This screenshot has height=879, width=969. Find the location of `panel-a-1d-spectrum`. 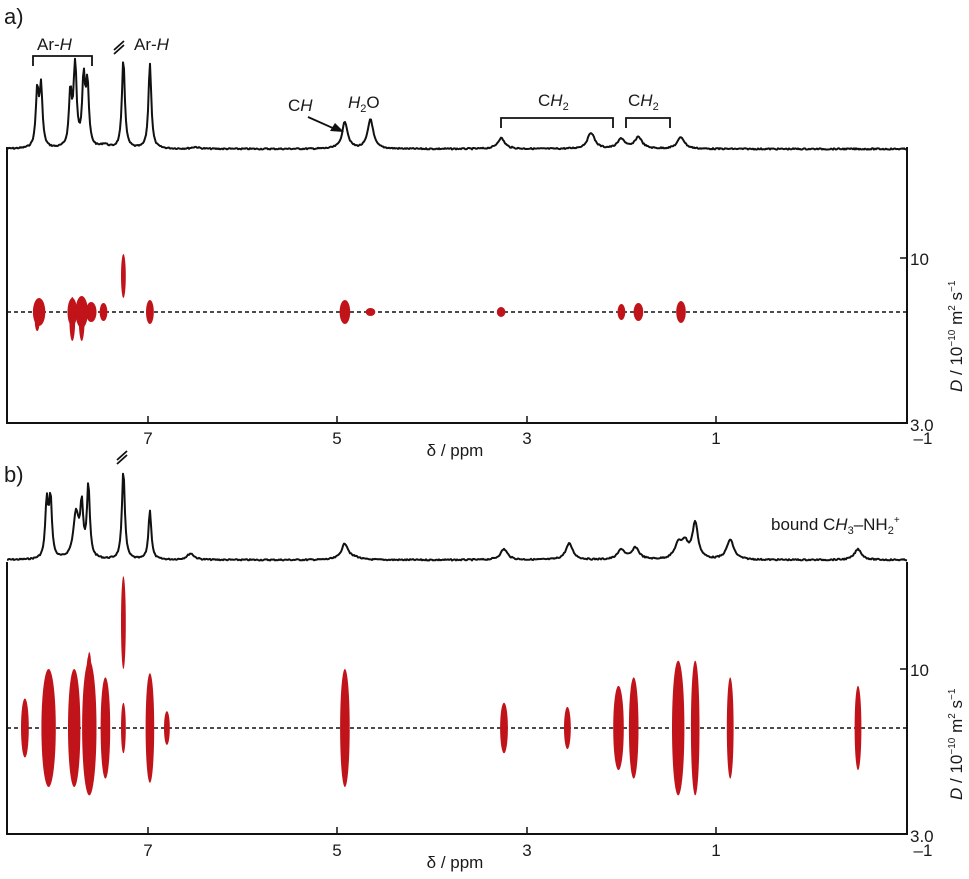

panel-a-1d-spectrum is located at coordinates (457, 104).